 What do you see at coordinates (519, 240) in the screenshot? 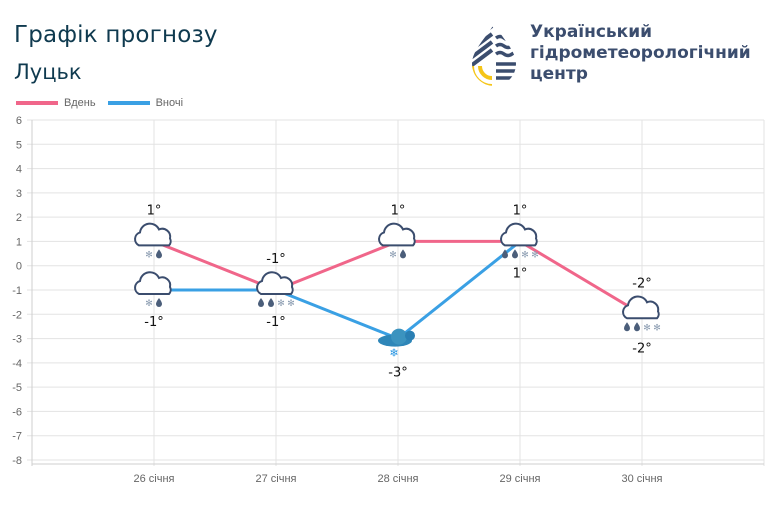
I see `weather-icon-day-4: ✻ ✻` at bounding box center [519, 240].